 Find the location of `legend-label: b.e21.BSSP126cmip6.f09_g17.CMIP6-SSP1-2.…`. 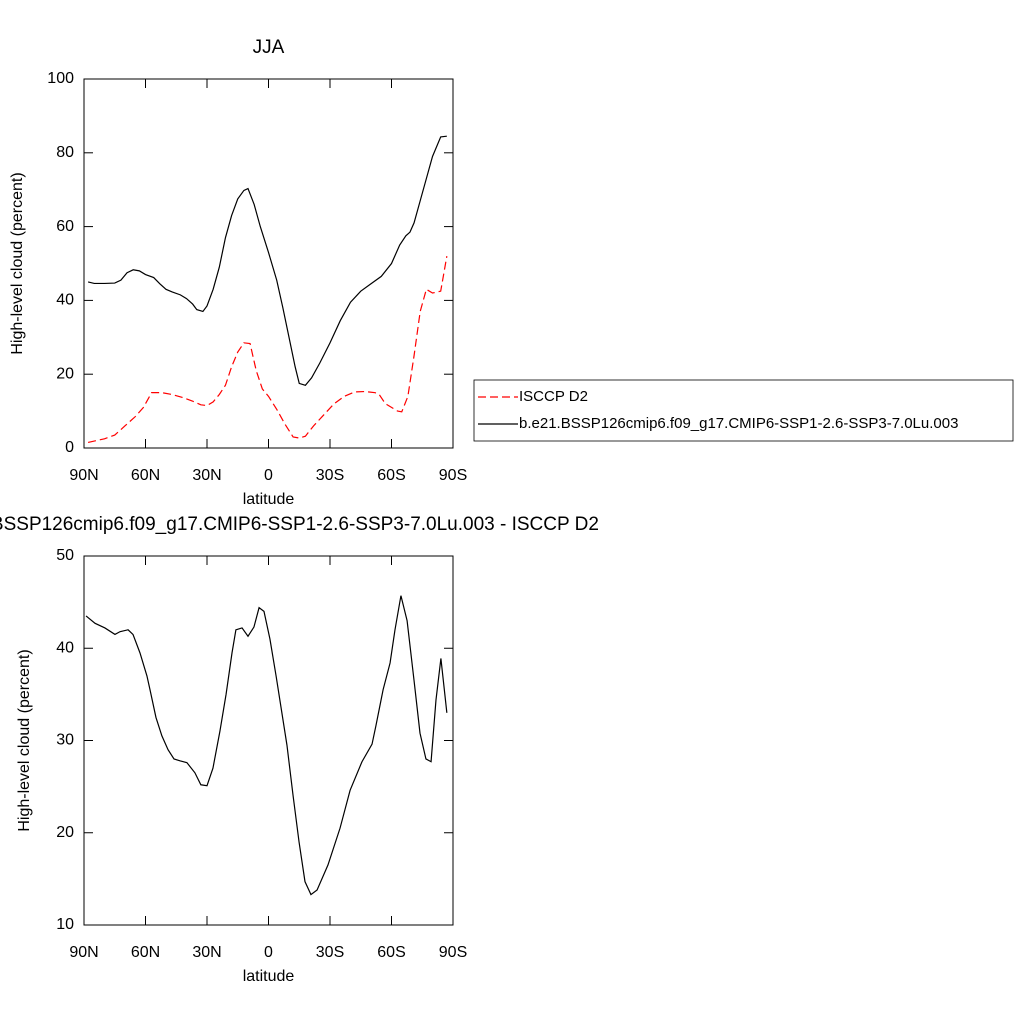

legend-label: b.e21.BSSP126cmip6.f09_g17.CMIP6-SSP1-2.… is located at coordinates (738, 423).